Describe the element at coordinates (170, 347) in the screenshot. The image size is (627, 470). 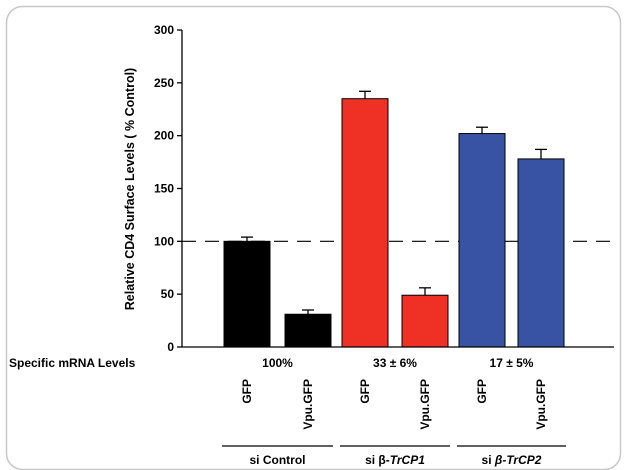
I see `y-tick-label: 0` at that location.